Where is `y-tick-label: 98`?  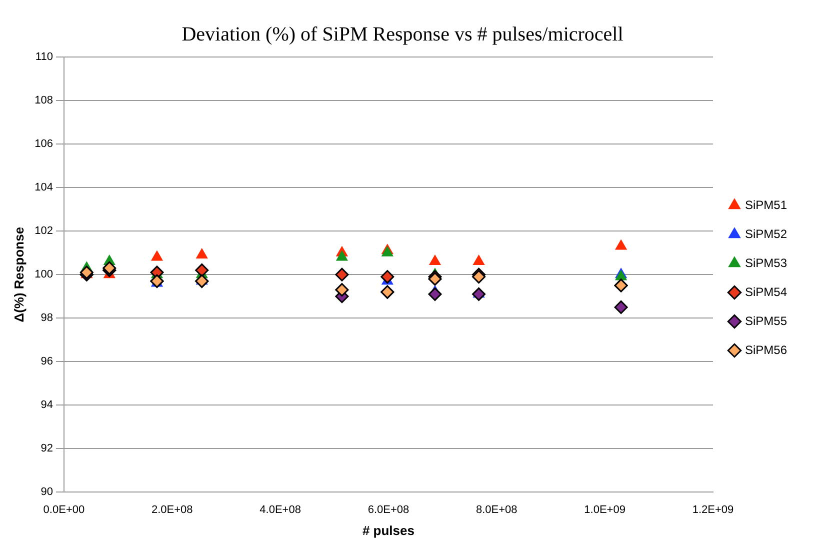 y-tick-label: 98 is located at coordinates (46, 318).